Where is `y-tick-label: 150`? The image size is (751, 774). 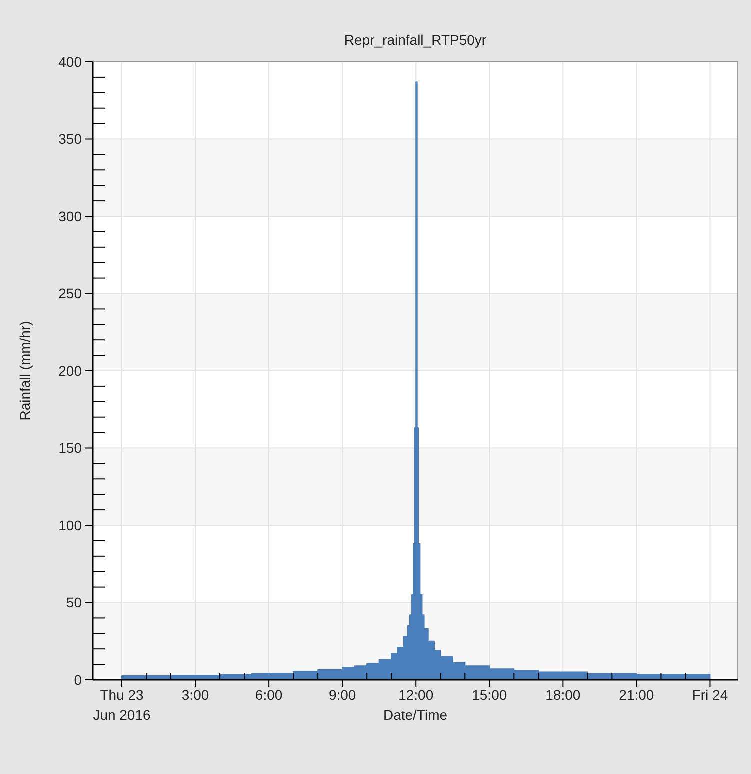 y-tick-label: 150 is located at coordinates (70, 448).